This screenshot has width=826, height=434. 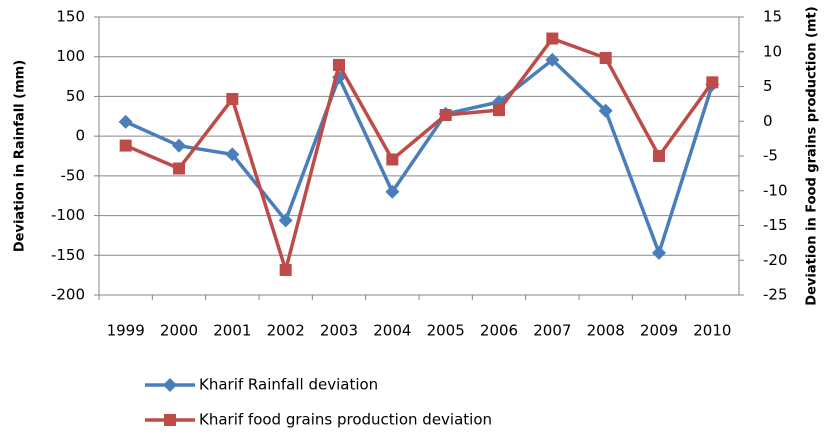 What do you see at coordinates (68, 215) in the screenshot?
I see `y-tick-label: -100` at bounding box center [68, 215].